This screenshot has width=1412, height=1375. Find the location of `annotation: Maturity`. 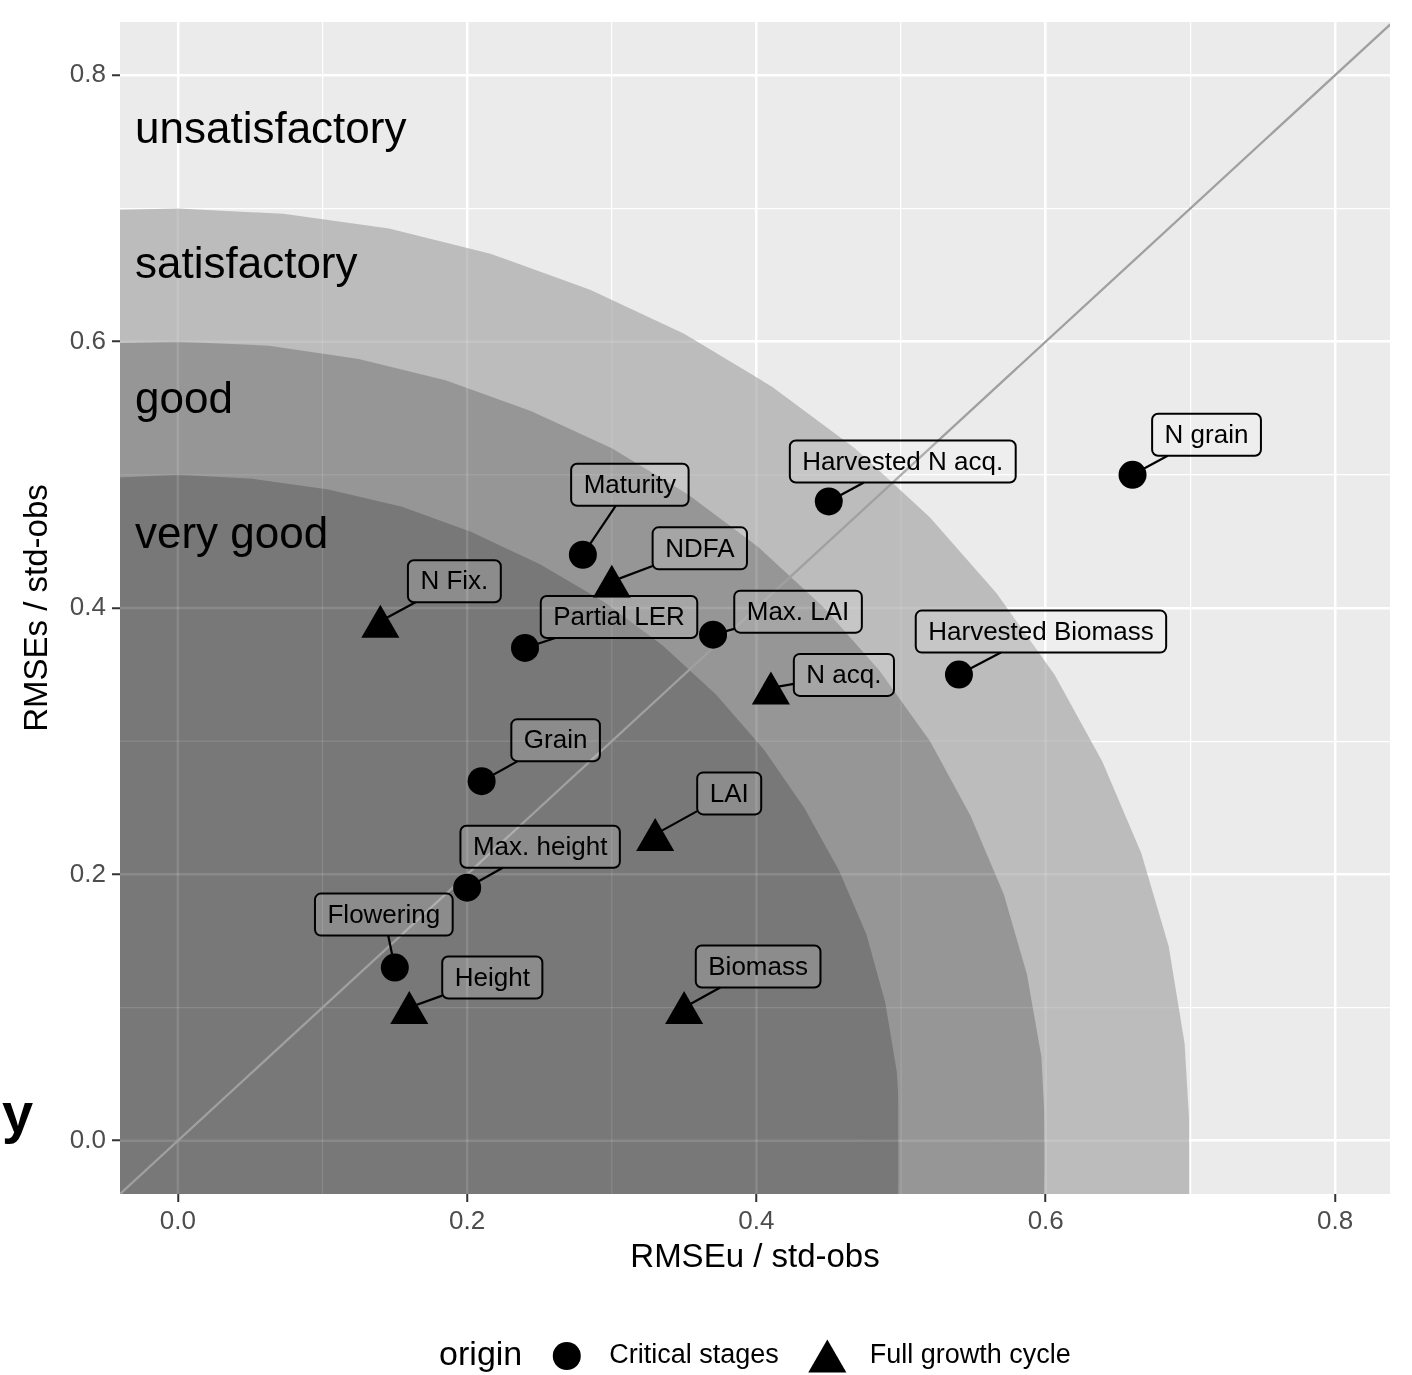

annotation: Maturity is located at coordinates (630, 483).